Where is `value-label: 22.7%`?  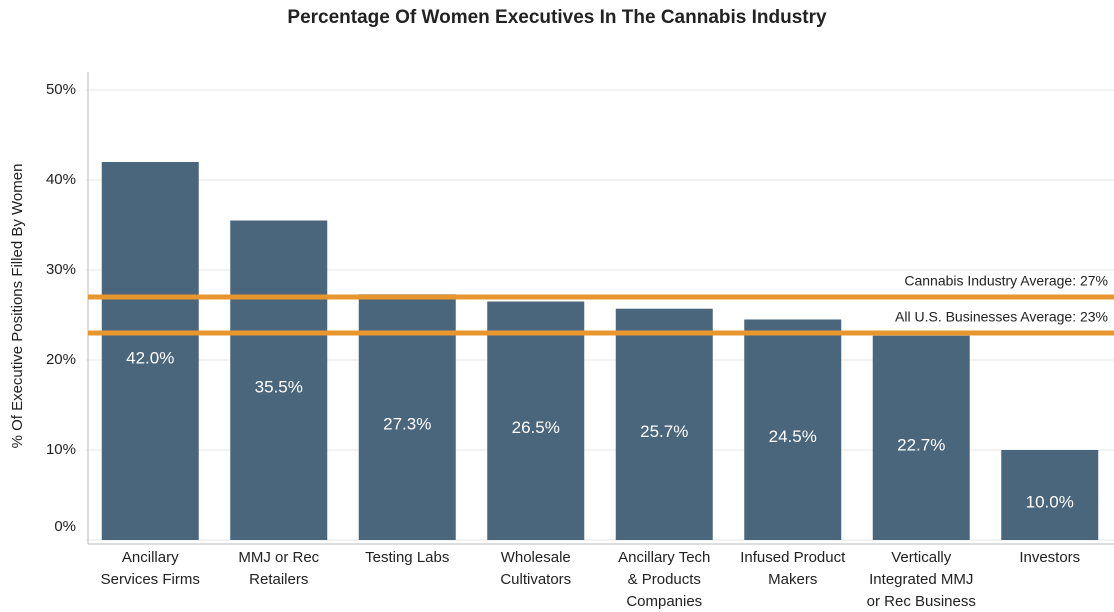
value-label: 22.7% is located at coordinates (921, 444).